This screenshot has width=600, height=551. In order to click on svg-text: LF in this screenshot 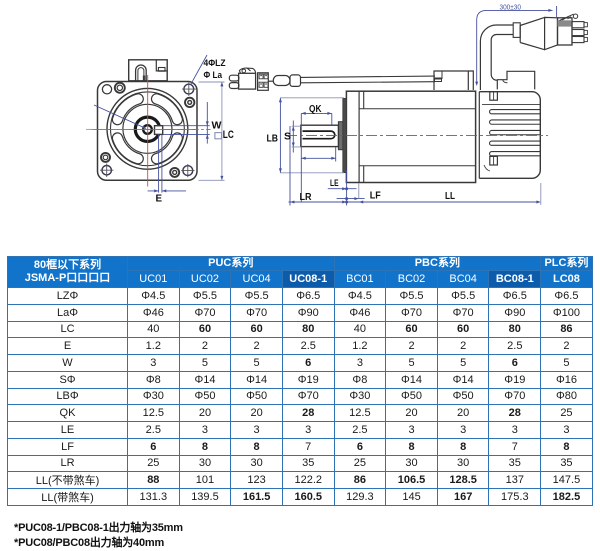, I will do `click(376, 195)`.